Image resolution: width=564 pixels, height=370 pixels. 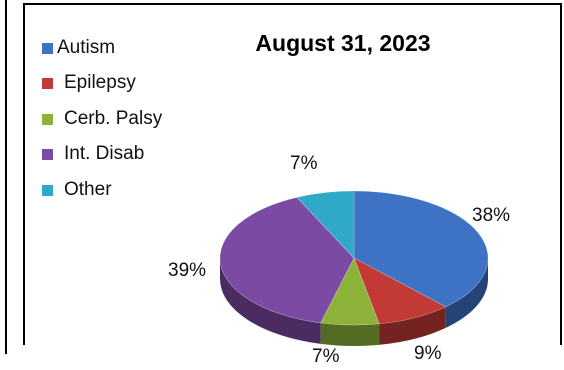 I want to click on legend-label-epilepsy: Epilepsy, so click(x=100, y=82).